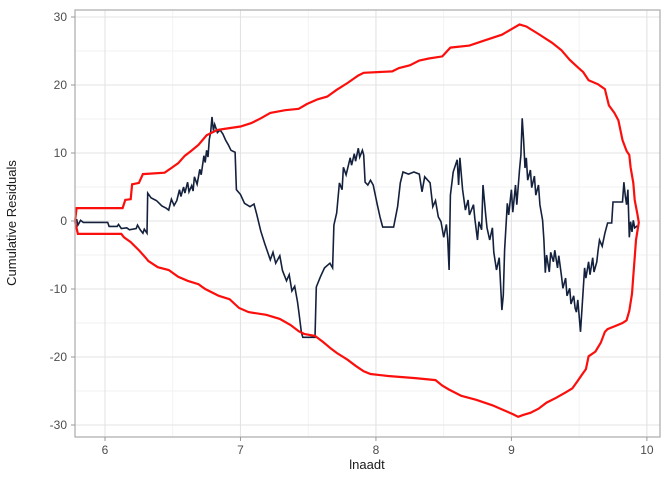  What do you see at coordinates (61, 153) in the screenshot?
I see `y-tick-label: 10` at bounding box center [61, 153].